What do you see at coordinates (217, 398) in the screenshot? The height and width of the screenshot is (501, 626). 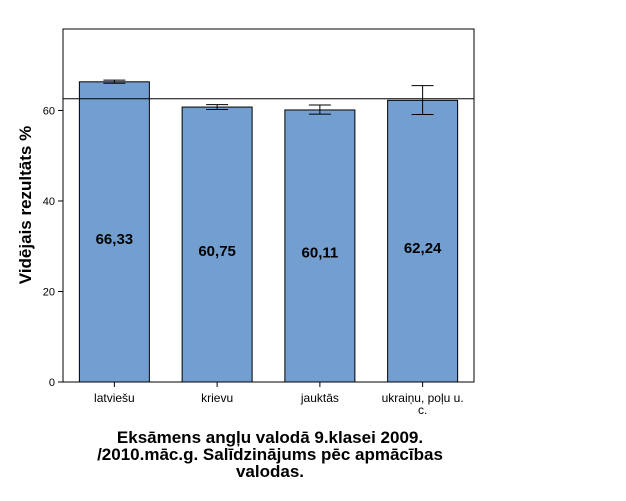 I see `x-tick-label-2: krievu` at bounding box center [217, 398].